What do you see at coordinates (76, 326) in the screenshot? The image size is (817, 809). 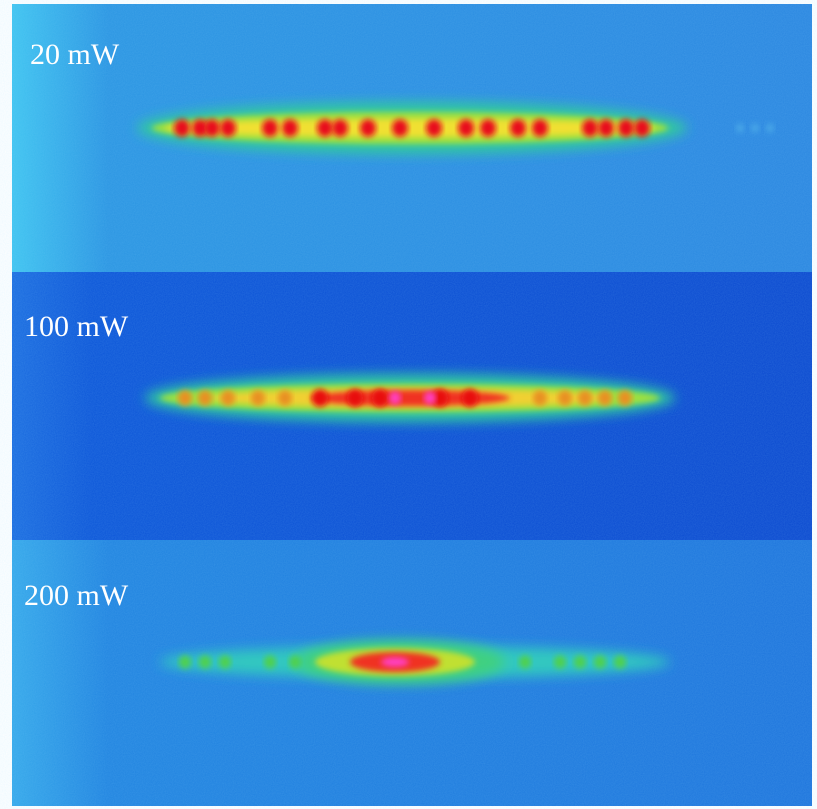 I see `panel-label: 100 mW` at bounding box center [76, 326].